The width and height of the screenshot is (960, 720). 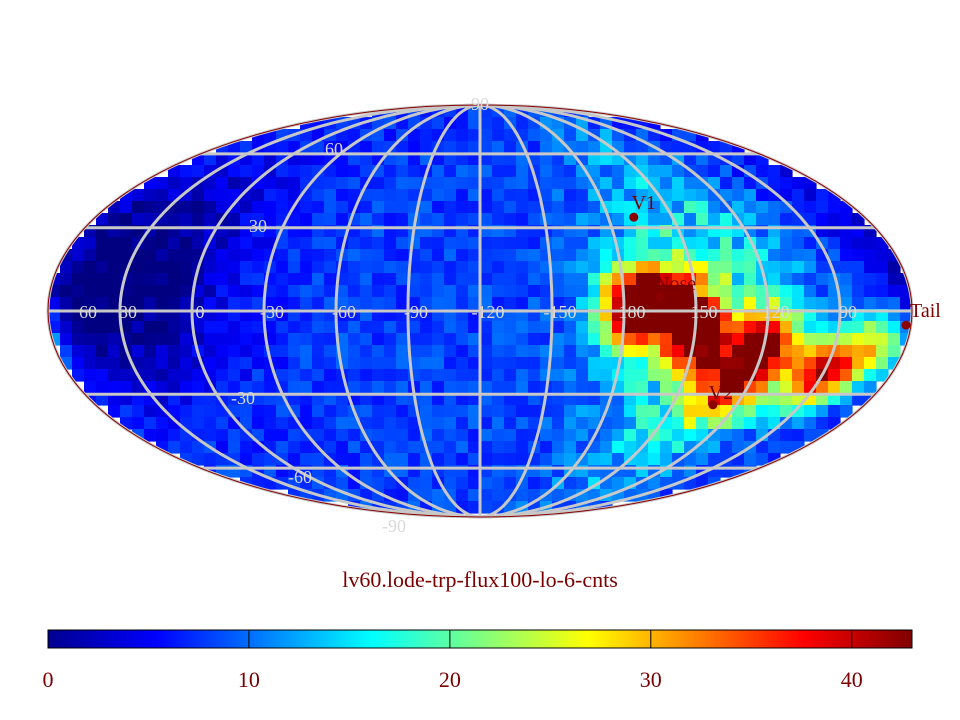 I want to click on marker-dot, so click(x=660, y=297).